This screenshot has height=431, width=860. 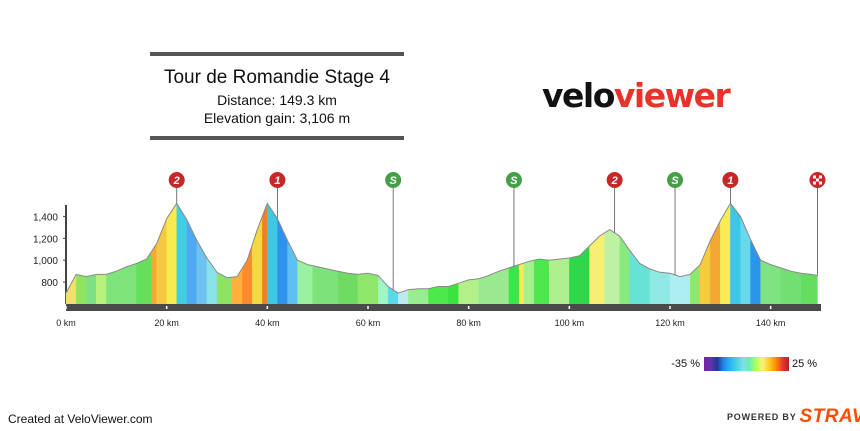 What do you see at coordinates (45, 239) in the screenshot?
I see `y-tick-label: 1,200` at bounding box center [45, 239].